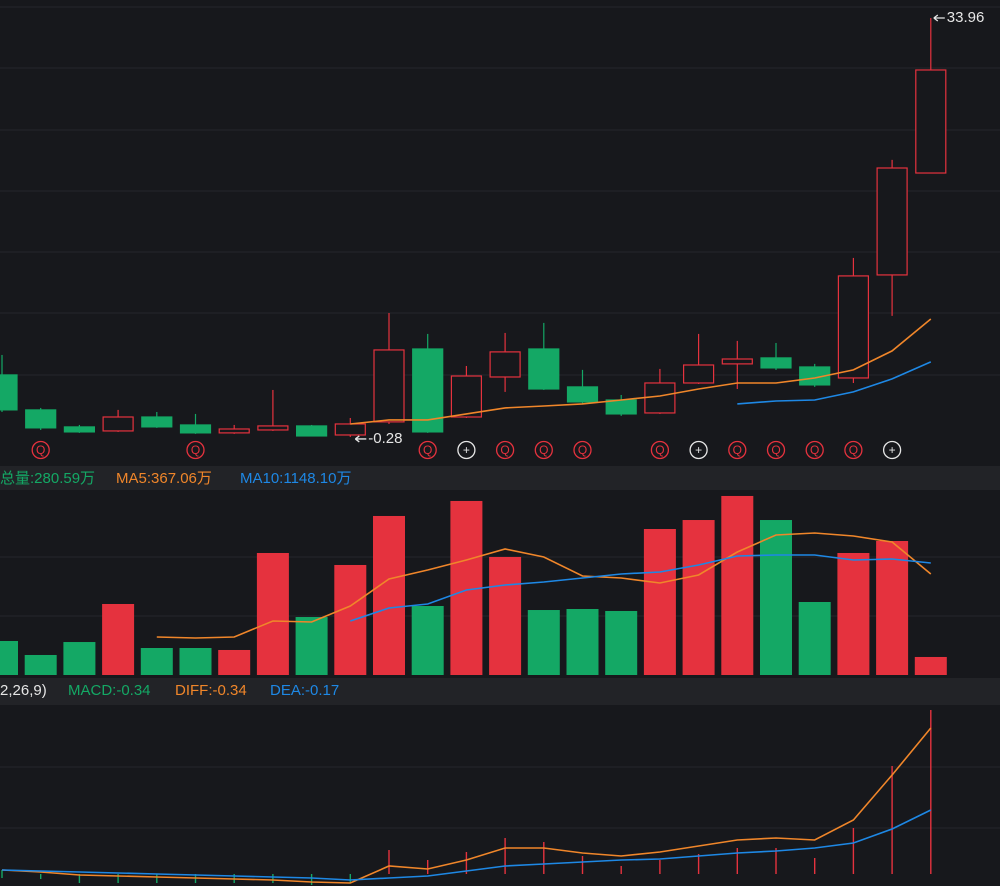 Image resolution: width=1000 pixels, height=886 pixels. What do you see at coordinates (164, 478) in the screenshot?
I see `legend-entry: MA5:367.06万` at bounding box center [164, 478].